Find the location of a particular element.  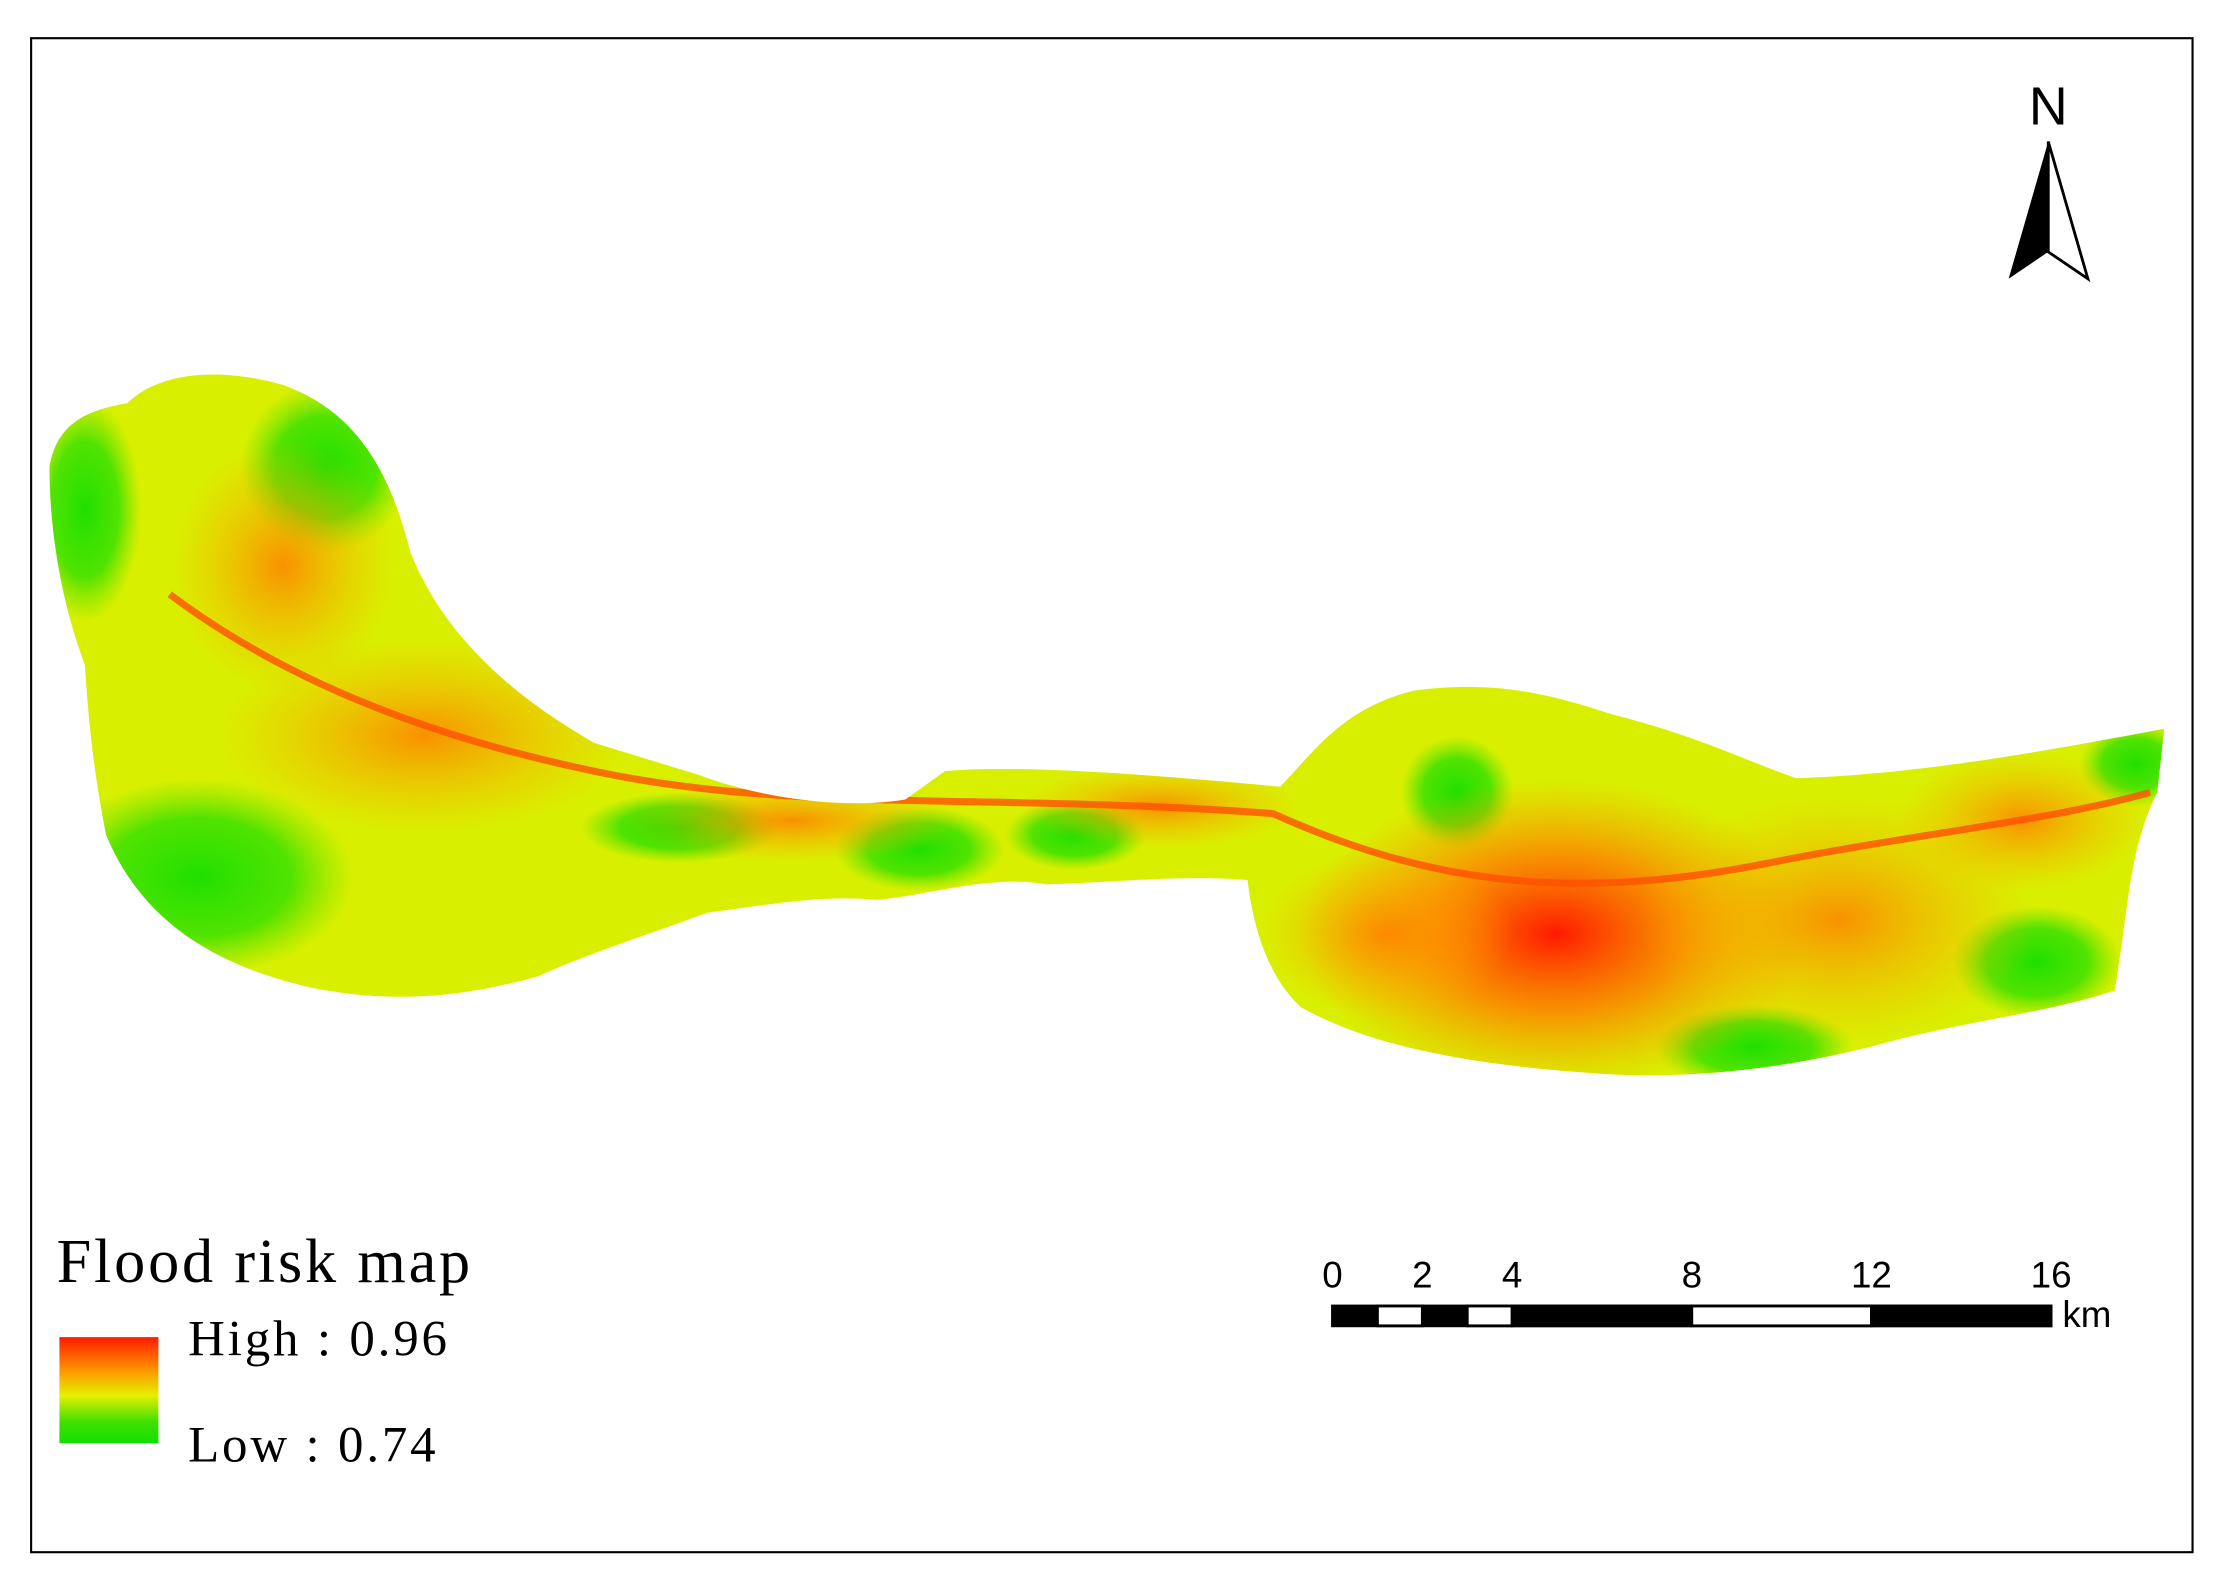

scale-tick-label: 8 is located at coordinates (1692, 1275).